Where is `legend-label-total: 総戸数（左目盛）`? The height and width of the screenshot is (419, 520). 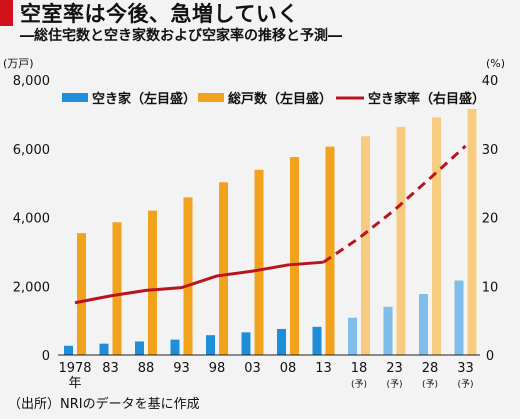 legend-label-total: 総戸数（左目盛） is located at coordinates (280, 99).